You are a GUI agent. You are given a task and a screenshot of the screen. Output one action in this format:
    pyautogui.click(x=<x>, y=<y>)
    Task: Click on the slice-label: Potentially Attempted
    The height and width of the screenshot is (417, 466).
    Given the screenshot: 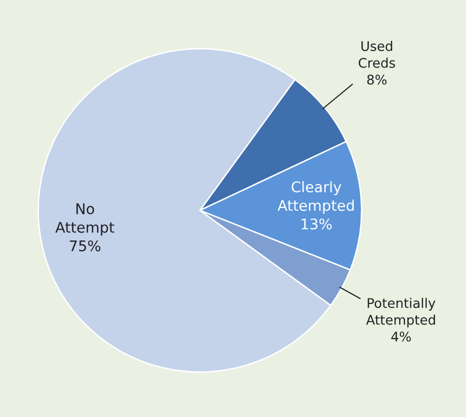 What is the action you would take?
    pyautogui.click(x=401, y=313)
    